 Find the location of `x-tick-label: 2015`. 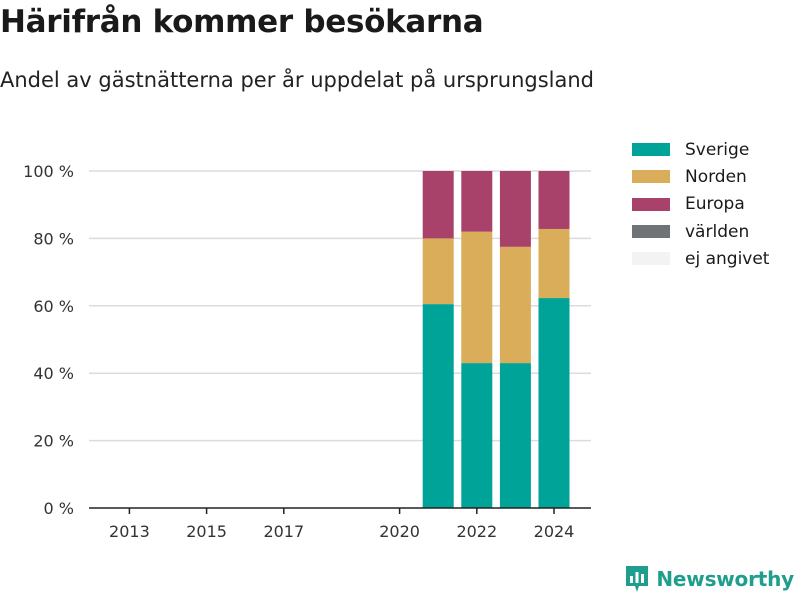

x-tick-label: 2015 is located at coordinates (206, 531).